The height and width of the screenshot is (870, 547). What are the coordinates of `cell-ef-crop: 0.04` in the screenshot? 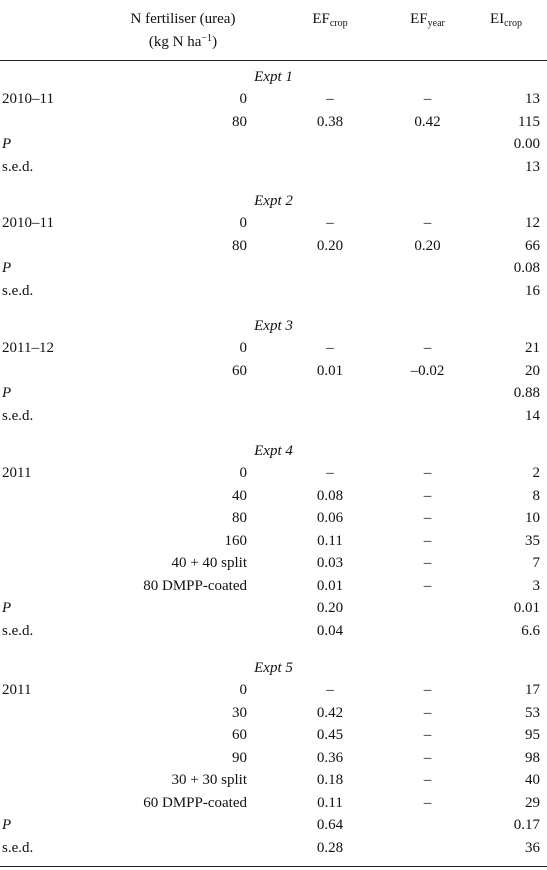 It's located at (330, 630).